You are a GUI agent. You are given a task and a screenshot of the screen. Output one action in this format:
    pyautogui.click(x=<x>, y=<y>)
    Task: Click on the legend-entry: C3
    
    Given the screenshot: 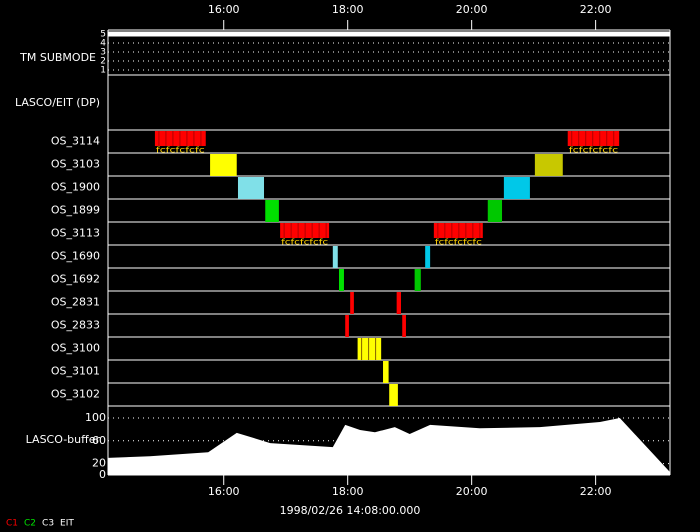 What is the action you would take?
    pyautogui.click(x=48, y=524)
    